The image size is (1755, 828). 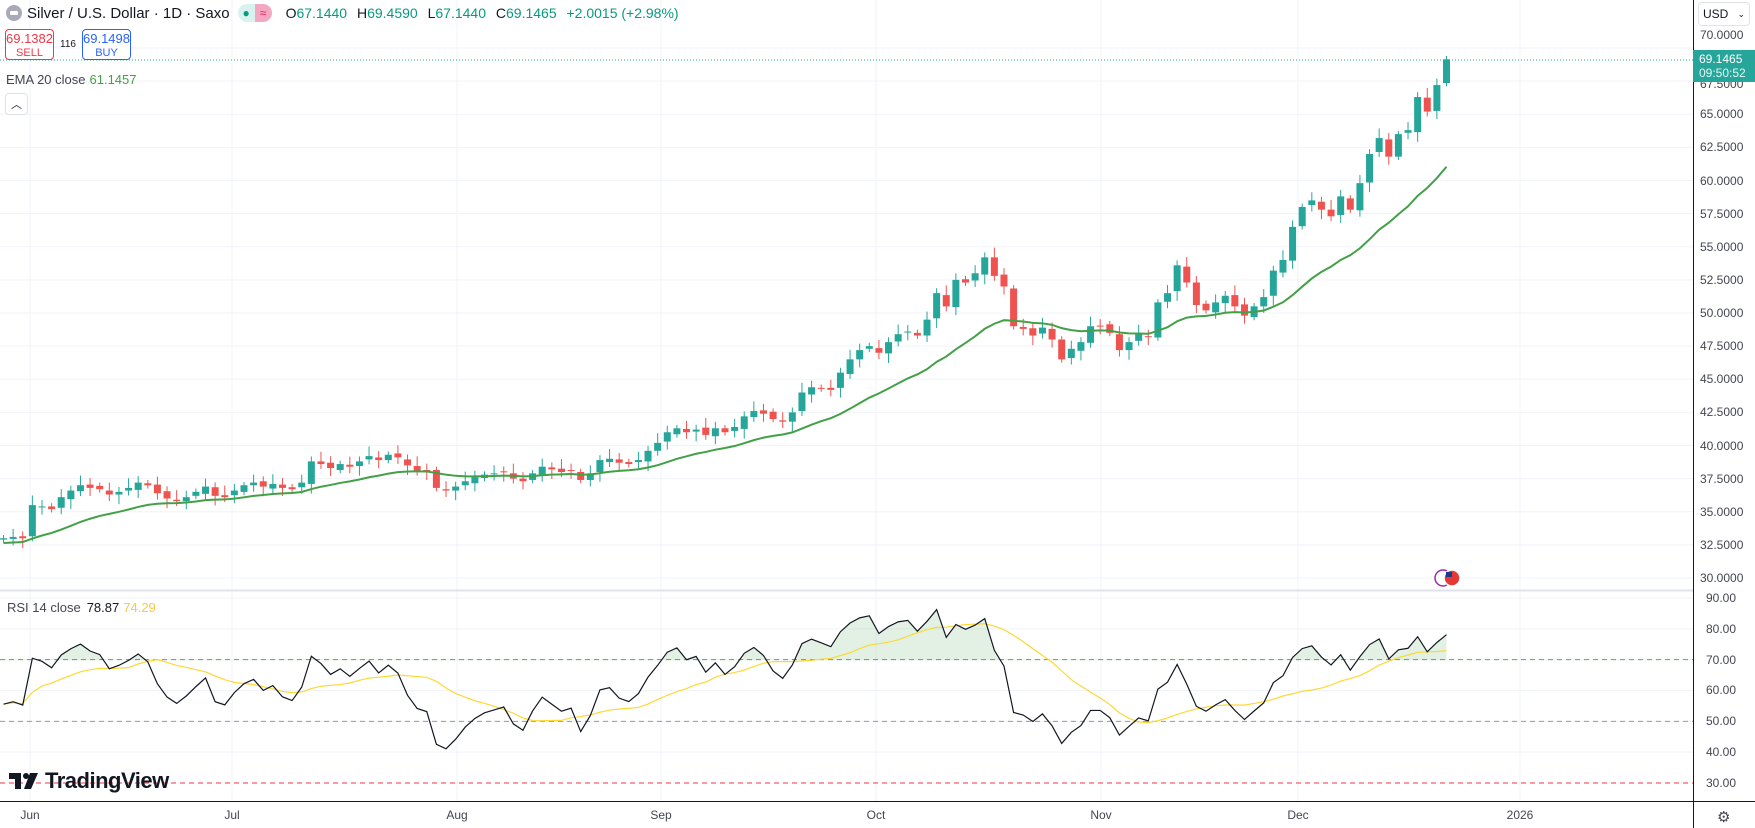 I want to click on time-axis-label: Dec, so click(x=1298, y=815).